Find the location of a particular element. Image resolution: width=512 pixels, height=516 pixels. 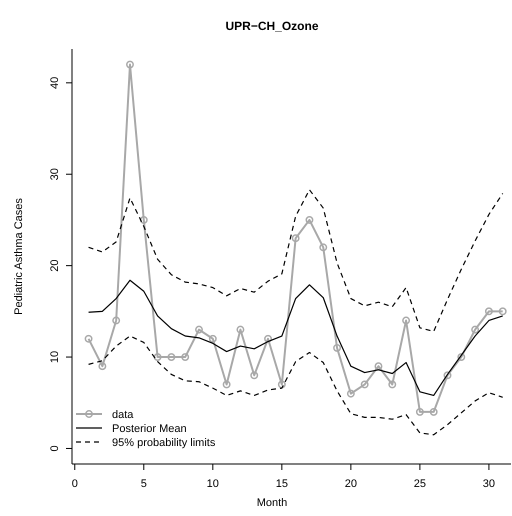

y-tick-label: 30 is located at coordinates (55, 174).